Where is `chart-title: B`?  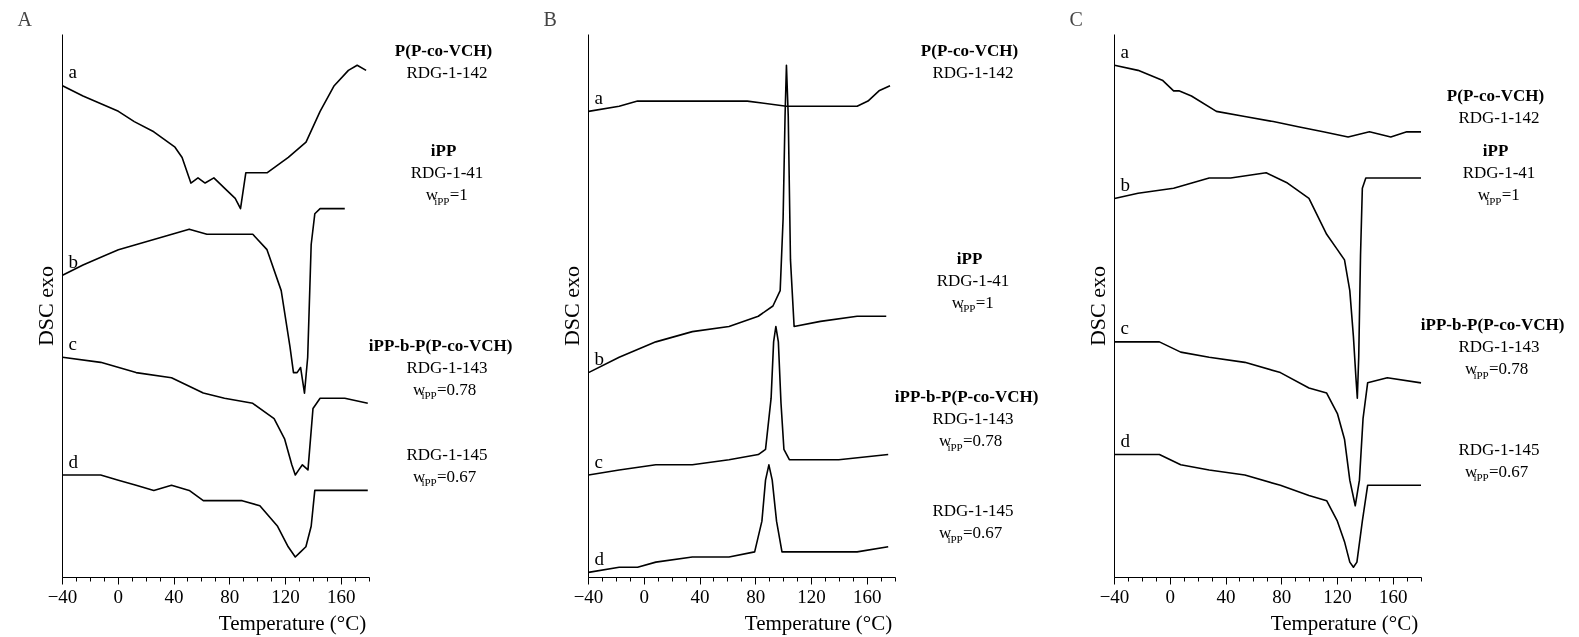
chart-title: B is located at coordinates (550, 18).